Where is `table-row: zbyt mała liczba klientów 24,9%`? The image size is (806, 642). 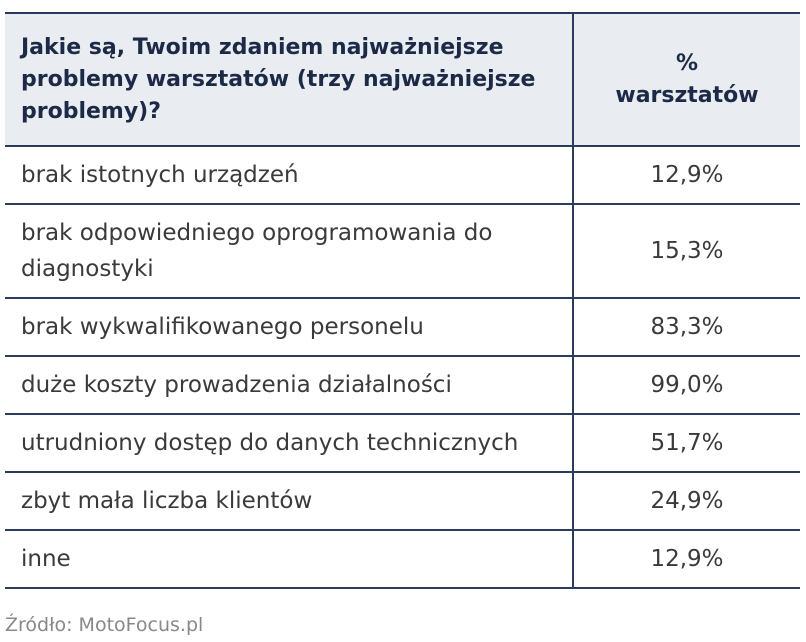
table-row: zbyt mała liczba klientów 24,9% is located at coordinates (402, 501).